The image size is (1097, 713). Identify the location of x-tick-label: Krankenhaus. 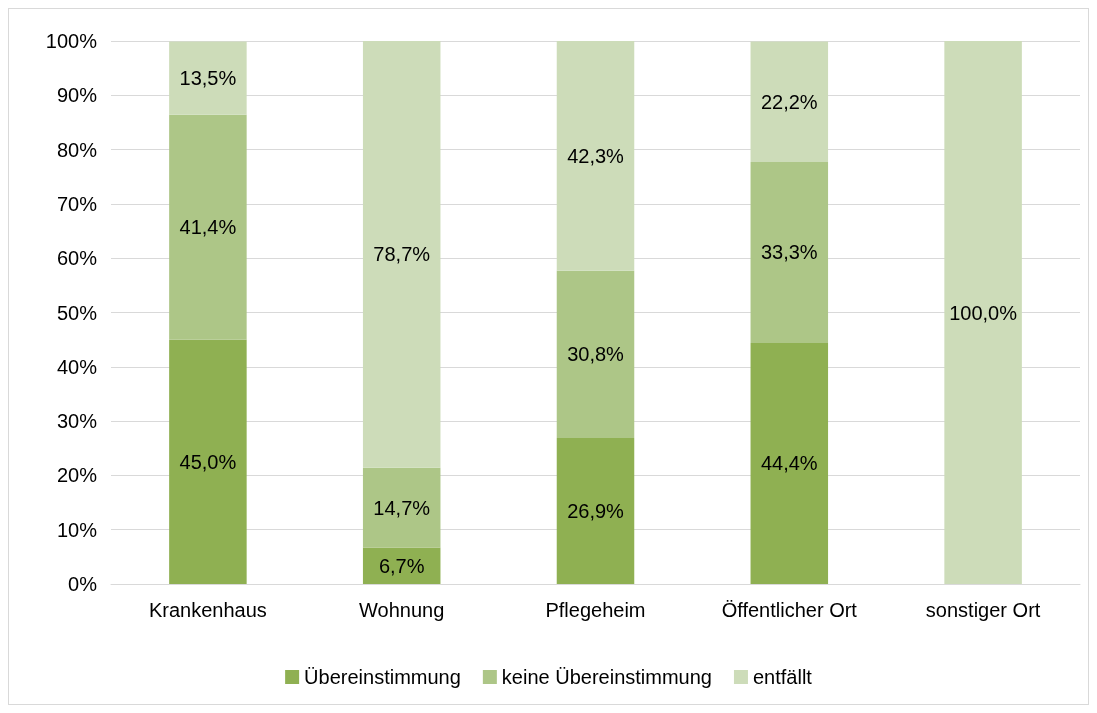
(207, 610).